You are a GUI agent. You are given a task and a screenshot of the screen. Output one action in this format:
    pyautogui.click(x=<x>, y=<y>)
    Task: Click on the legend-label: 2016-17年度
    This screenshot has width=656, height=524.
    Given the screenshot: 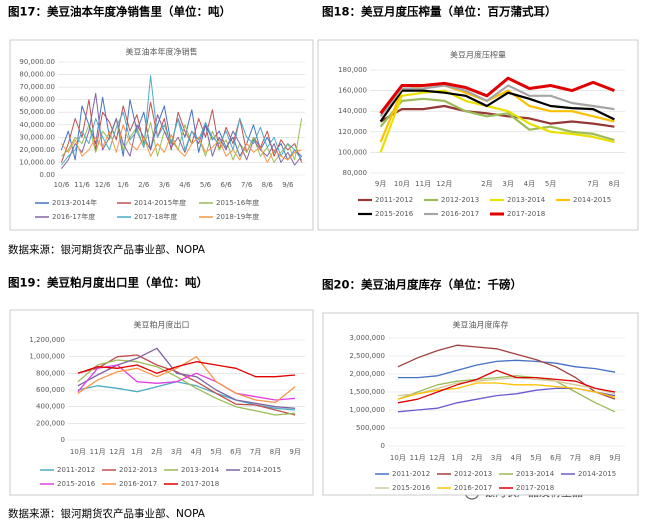 What is the action you would take?
    pyautogui.click(x=73, y=216)
    